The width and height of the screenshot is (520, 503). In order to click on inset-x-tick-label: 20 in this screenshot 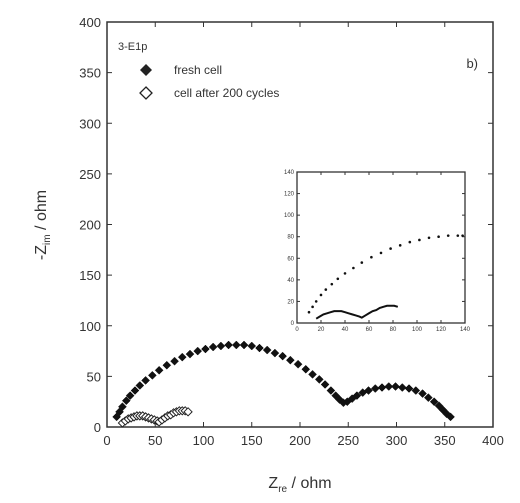, I will do `click(321, 330)`.